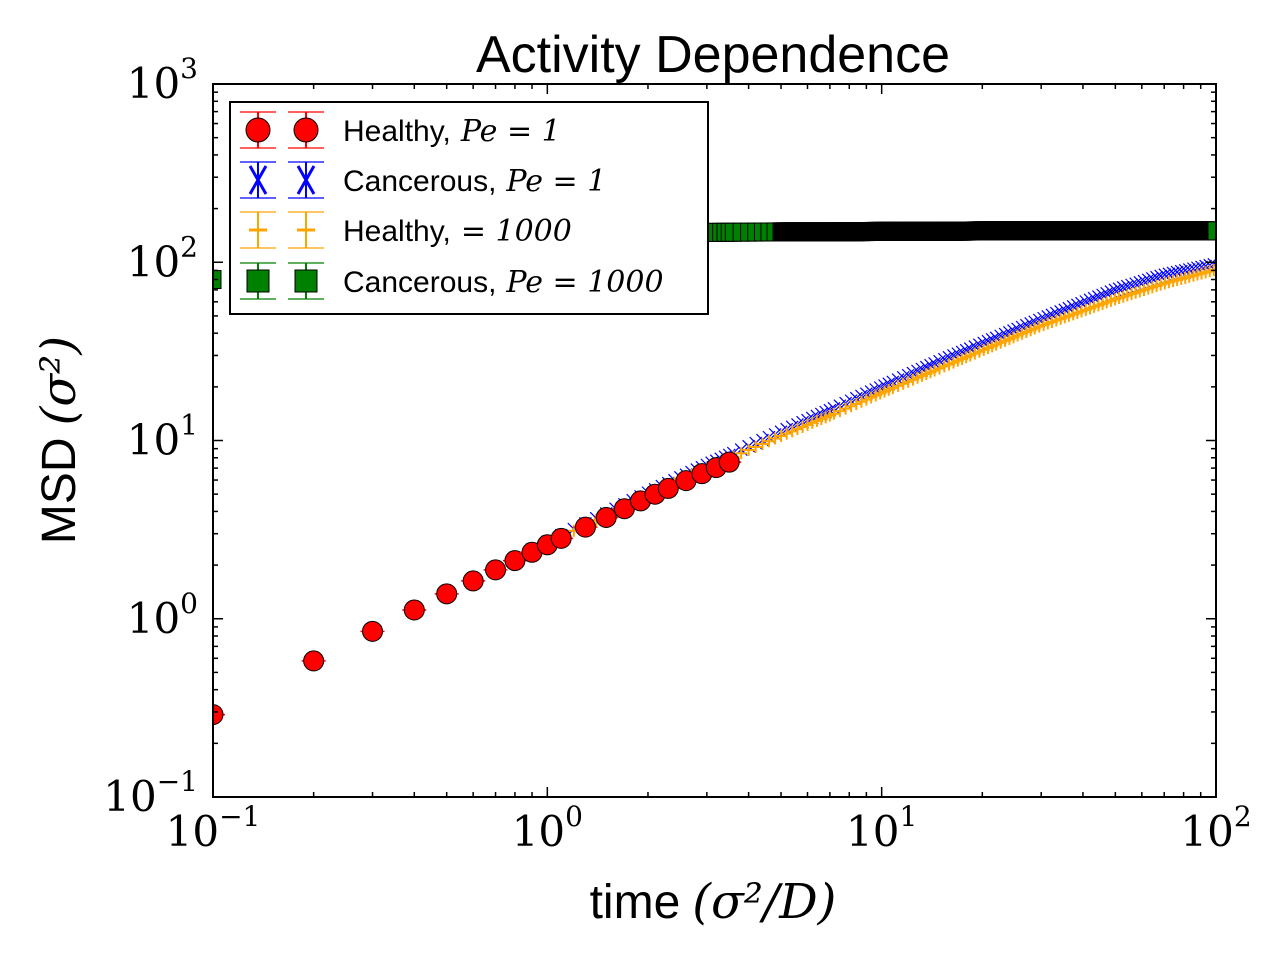 The image size is (1280, 960). Describe the element at coordinates (635, 902) in the screenshot. I see `x-axis-label-text: time` at that location.